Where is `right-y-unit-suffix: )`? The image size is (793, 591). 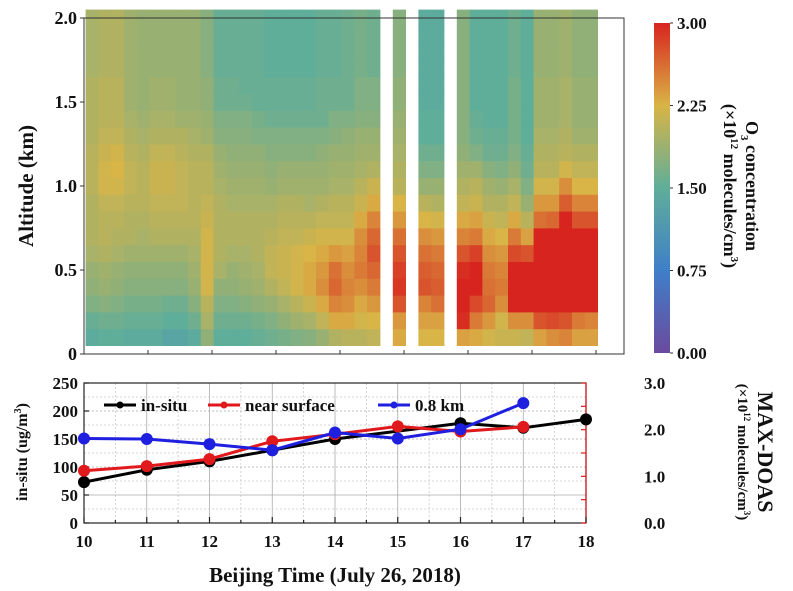
right-y-unit-suffix: ) is located at coordinates (742, 517).